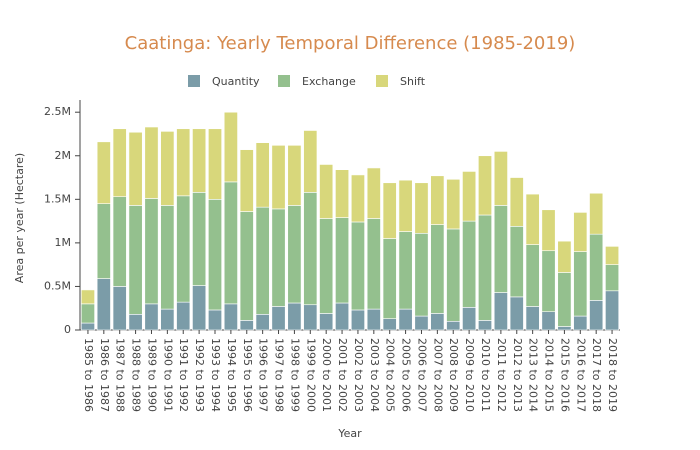 The image size is (700, 450). What do you see at coordinates (120, 375) in the screenshot?
I see `x-tick-label: 1987 to 1988` at bounding box center [120, 375].